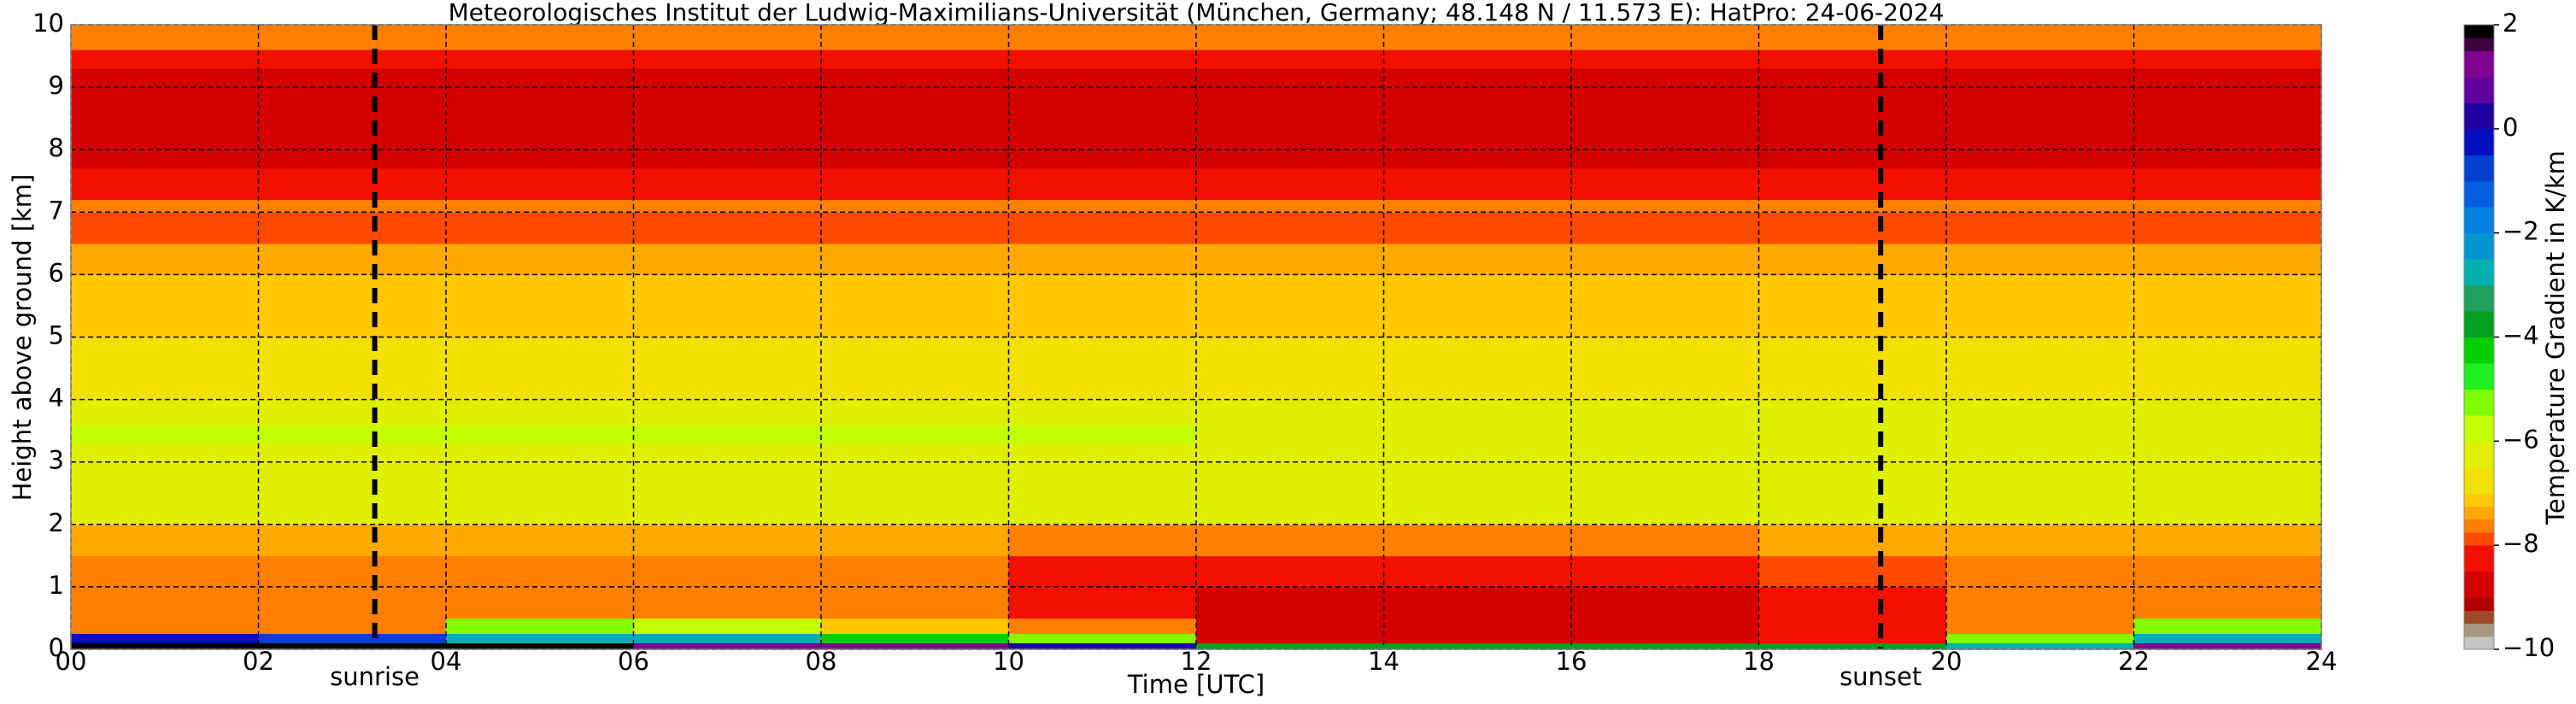 The width and height of the screenshot is (2576, 704). What do you see at coordinates (2555, 337) in the screenshot?
I see `colorbar-label: Temperature Gradient in K/km` at bounding box center [2555, 337].